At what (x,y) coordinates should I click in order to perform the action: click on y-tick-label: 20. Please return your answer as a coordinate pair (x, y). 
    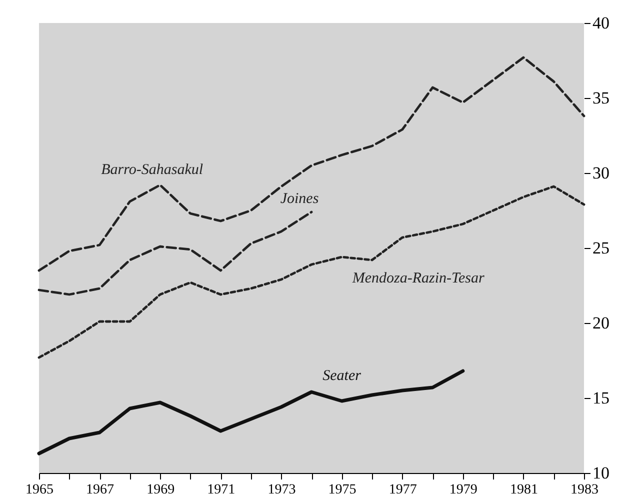
    Looking at the image, I should click on (601, 323).